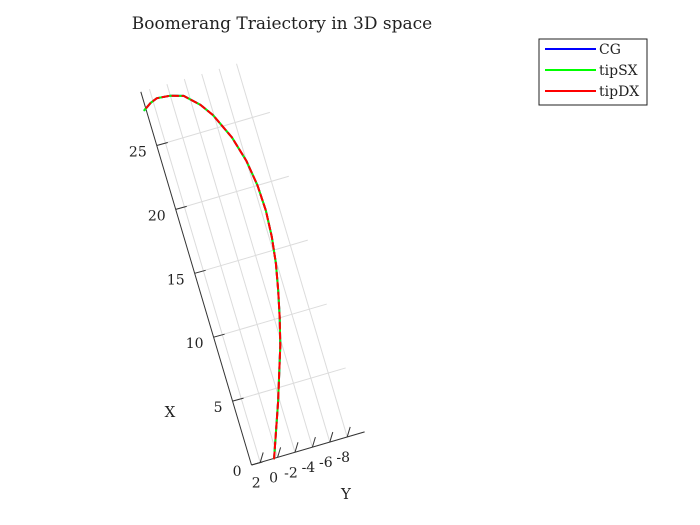  I want to click on y-tick-label: -4, so click(309, 468).